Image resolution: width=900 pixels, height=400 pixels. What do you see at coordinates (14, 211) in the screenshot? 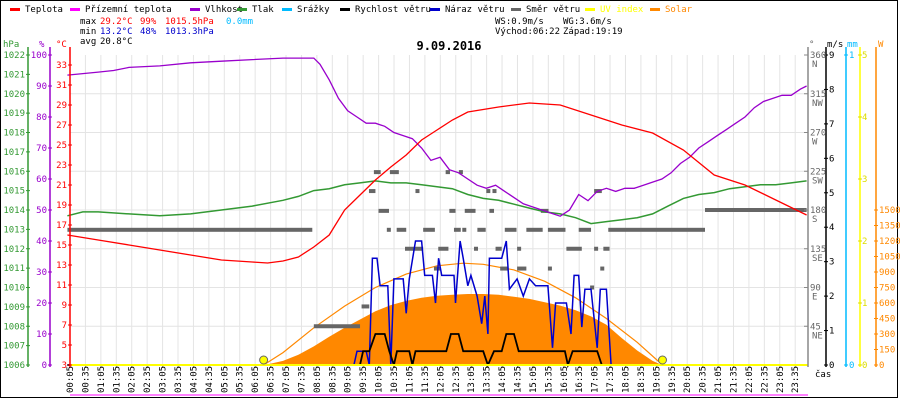
I see `pressure-tick-label: 1014` at bounding box center [14, 211].